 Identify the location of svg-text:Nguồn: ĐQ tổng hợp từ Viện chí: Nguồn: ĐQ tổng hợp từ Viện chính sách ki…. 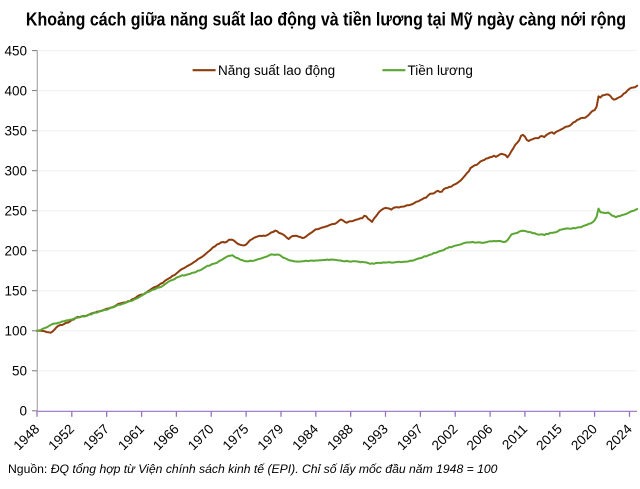
(253, 469).